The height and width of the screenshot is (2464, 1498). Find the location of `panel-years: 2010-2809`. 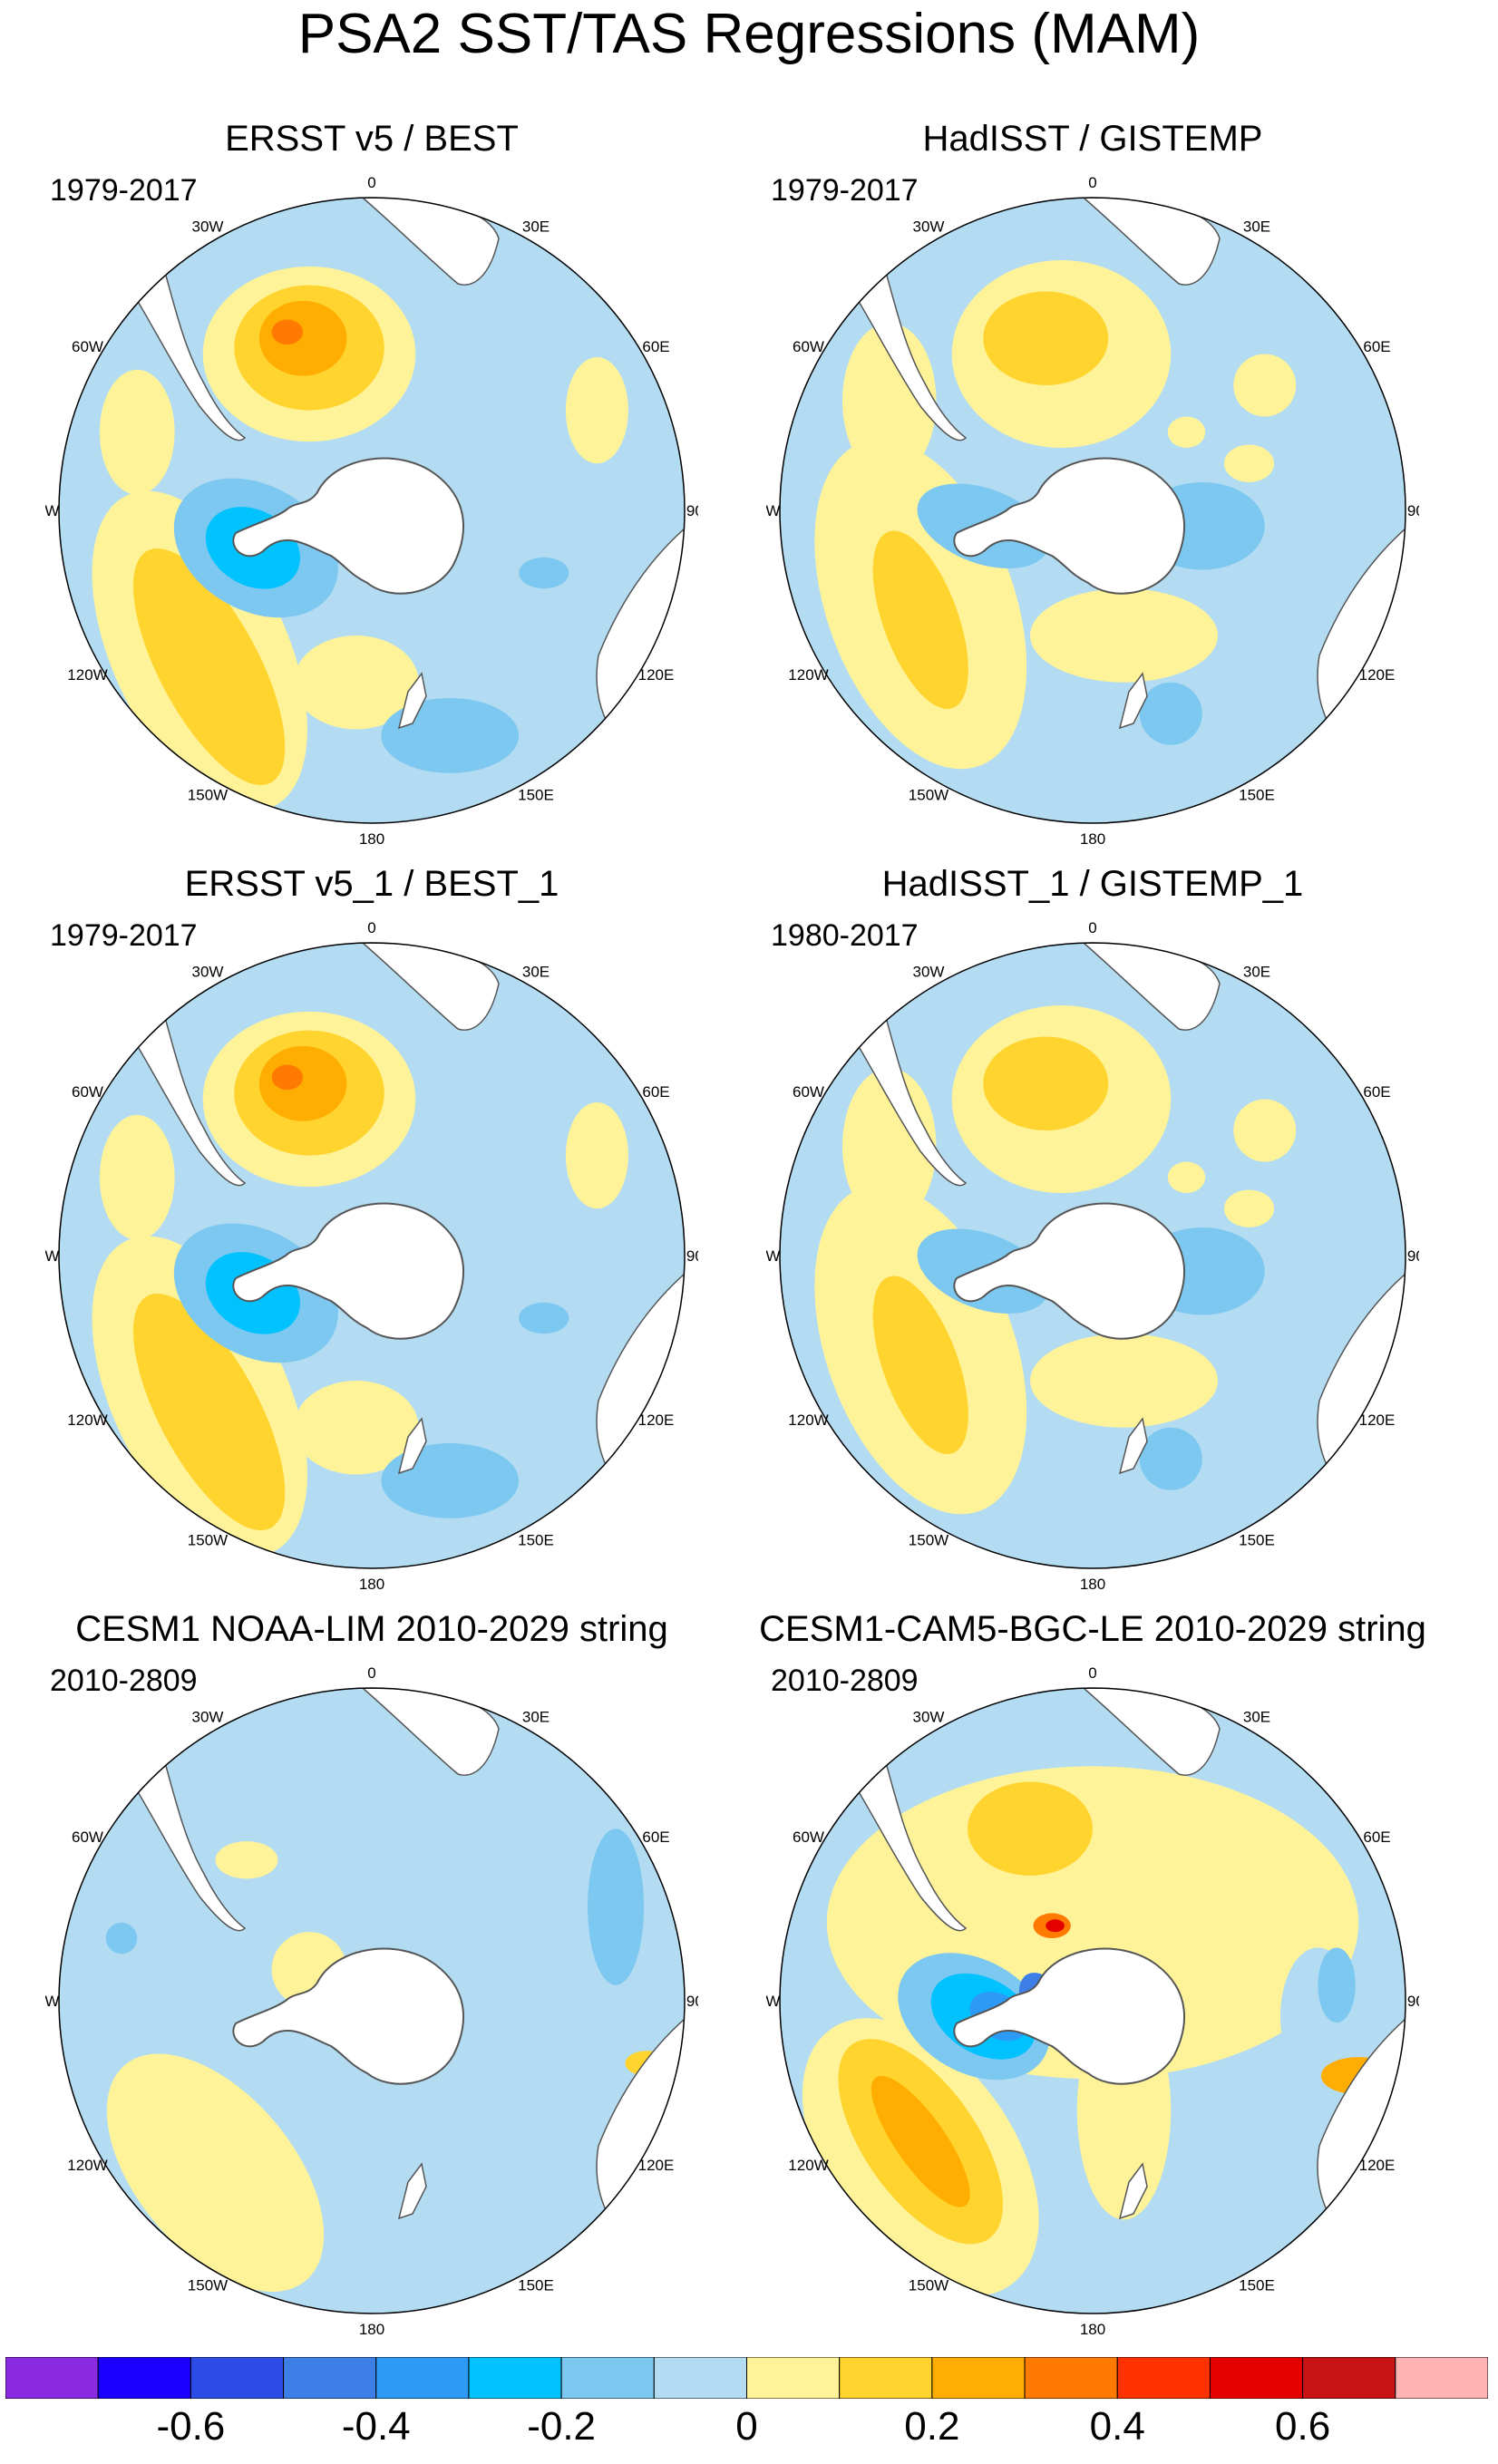

panel-years: 2010-2809 is located at coordinates (124, 1681).